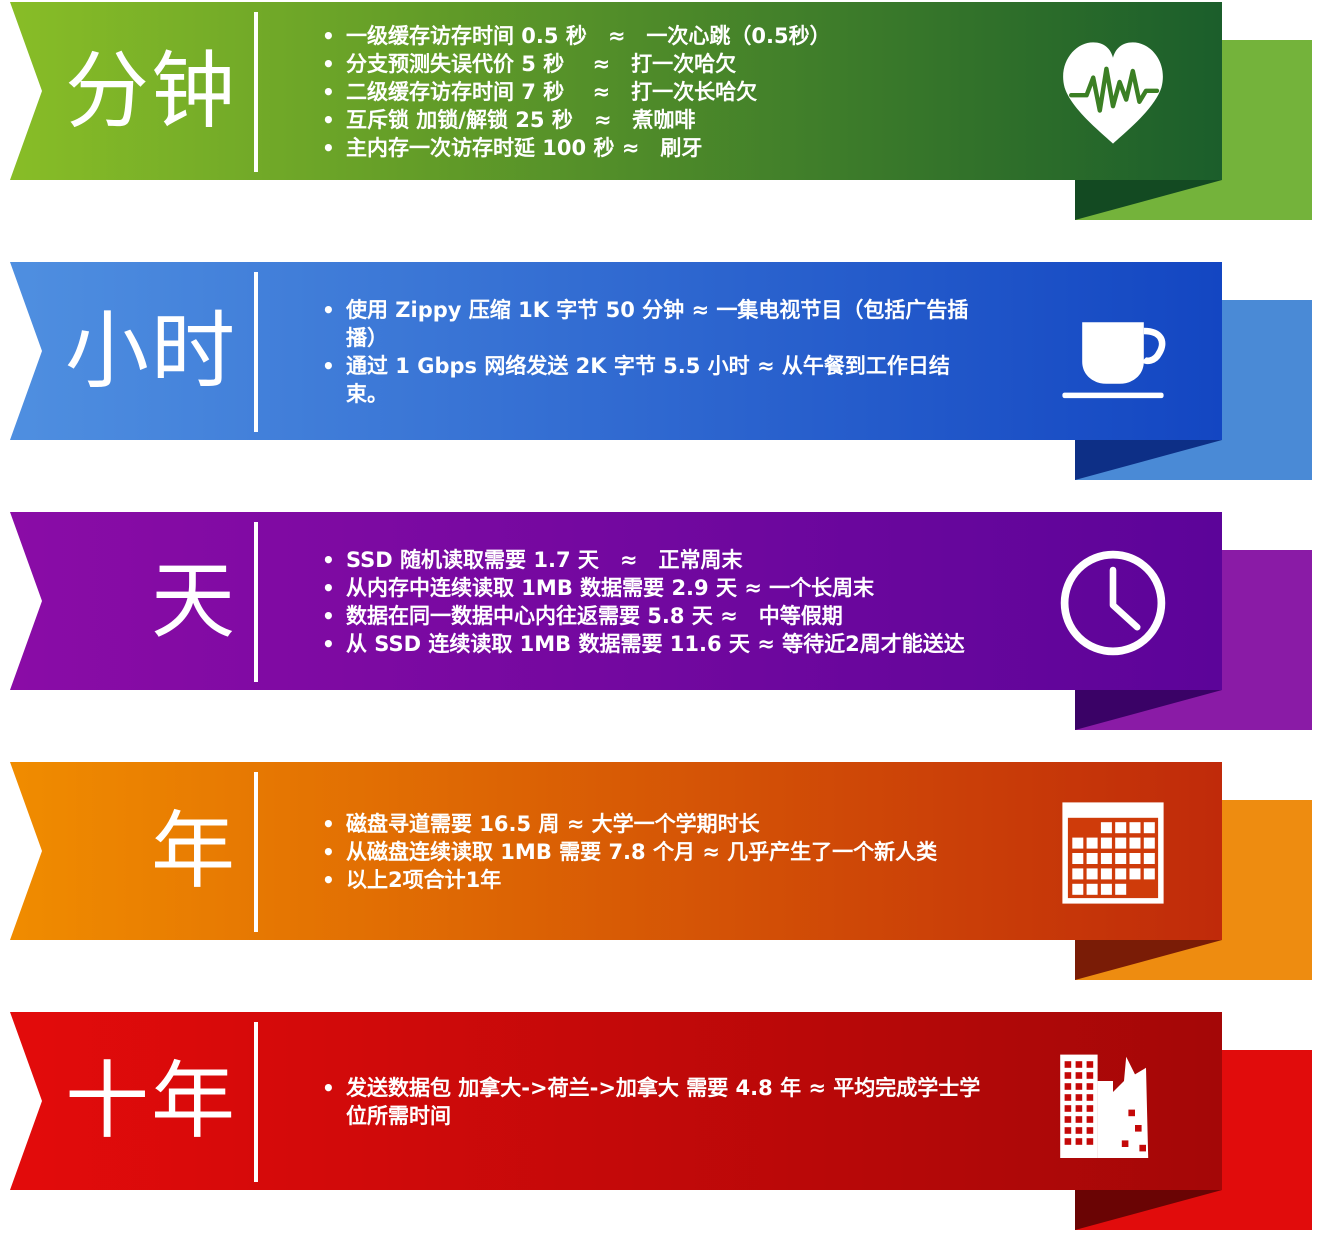  I want to click on latency-item: 二级缓存访存时间 7 秒 ≈ 打一次长哈欠, so click(652, 92).